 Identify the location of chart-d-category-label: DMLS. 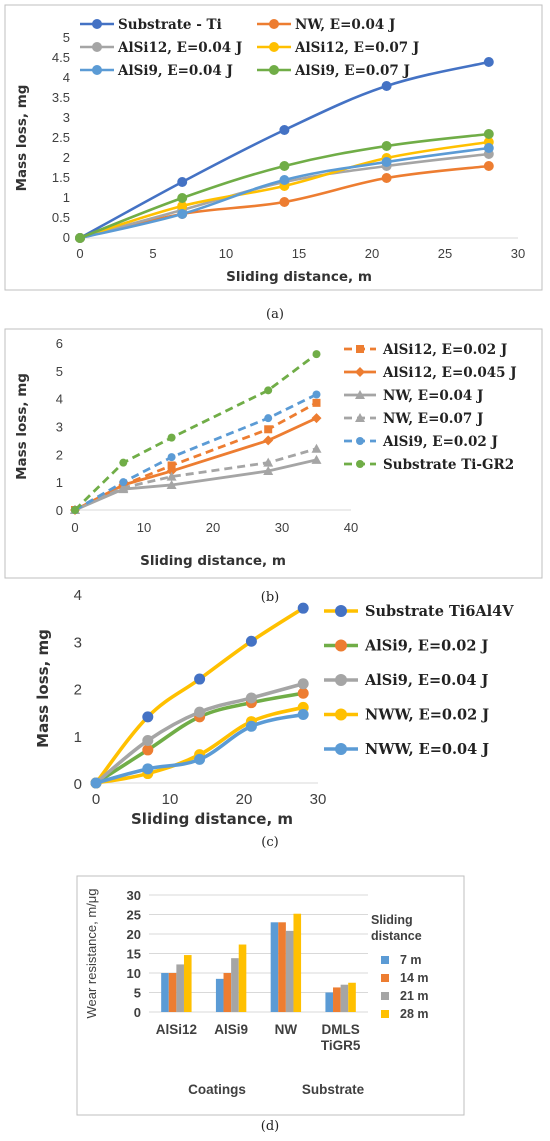
(341, 1029).